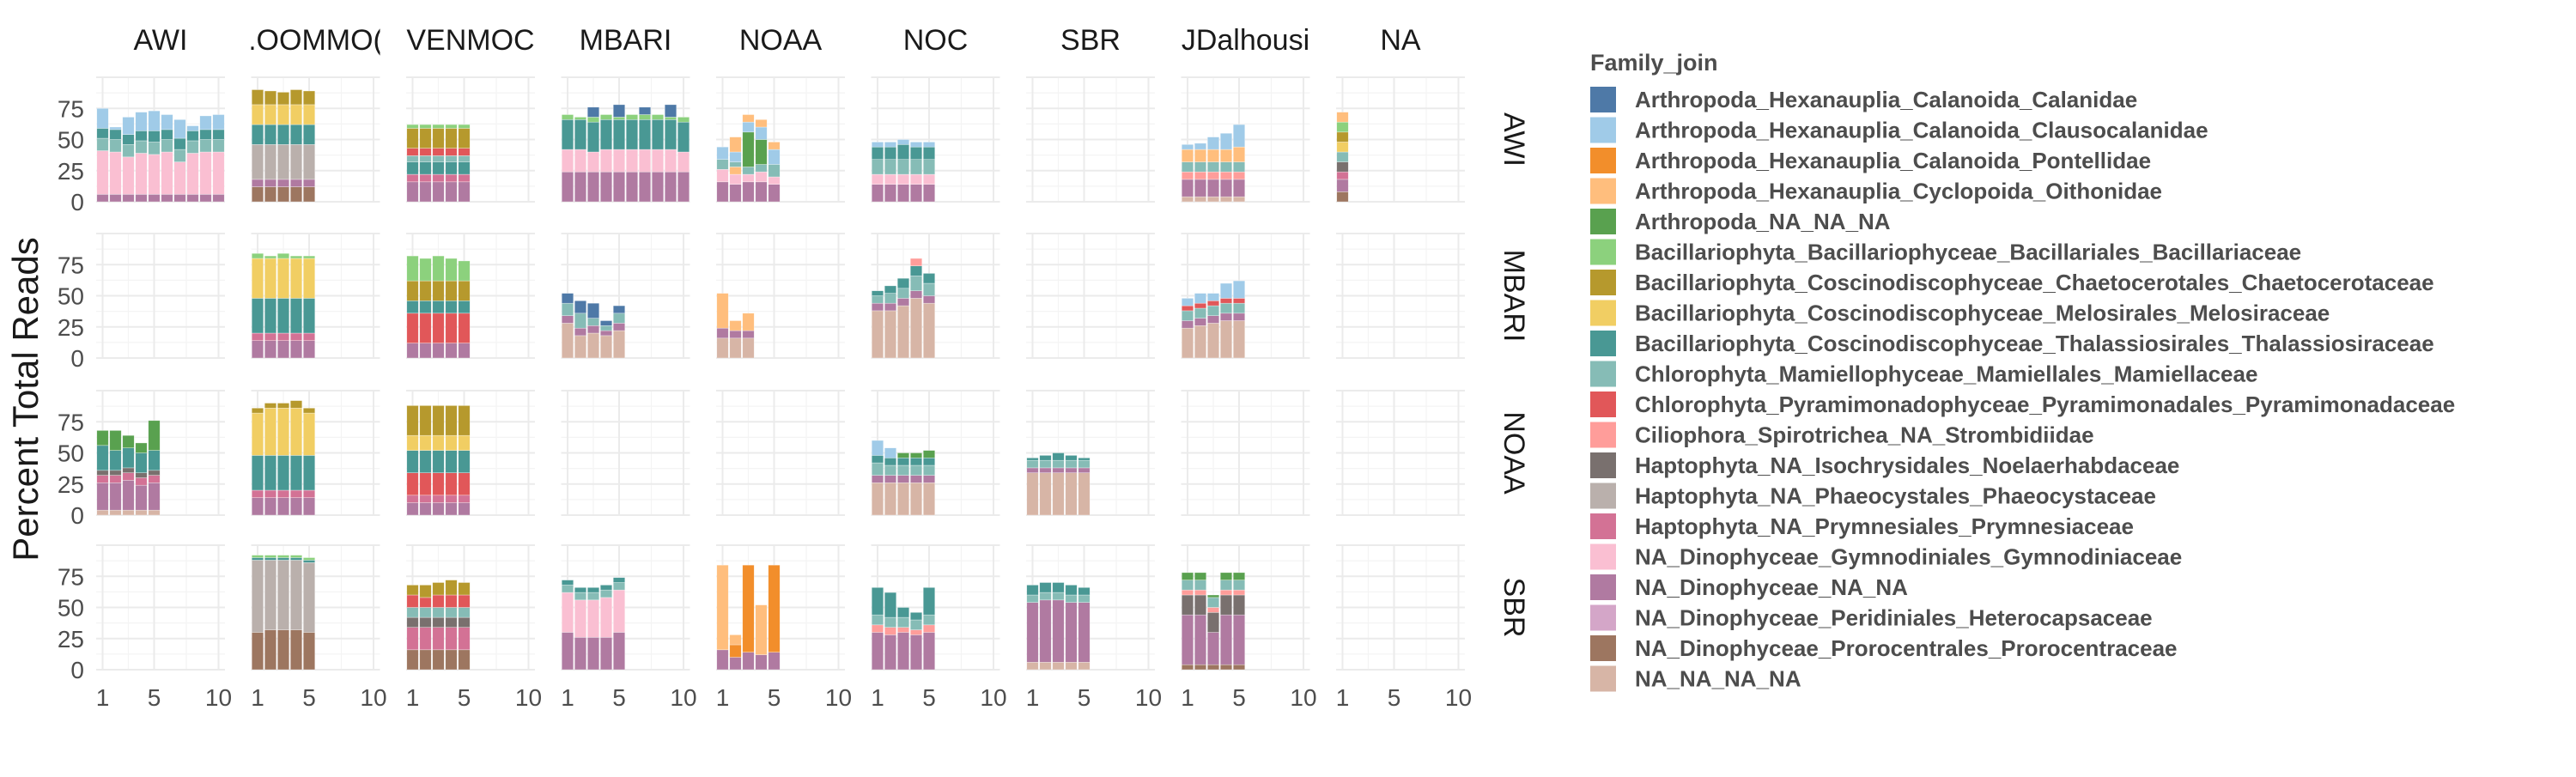 This screenshot has width=2576, height=777. What do you see at coordinates (1400, 40) in the screenshot?
I see `column-strip-label: NA` at bounding box center [1400, 40].